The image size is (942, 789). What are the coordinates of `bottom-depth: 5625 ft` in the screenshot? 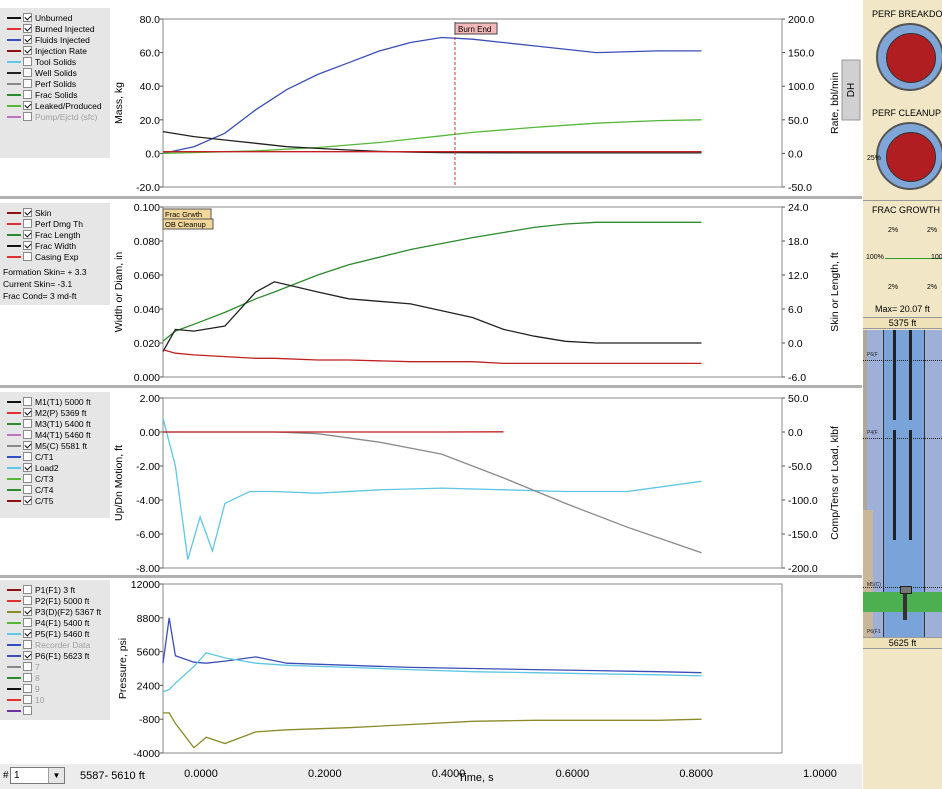 It's located at (902, 643).